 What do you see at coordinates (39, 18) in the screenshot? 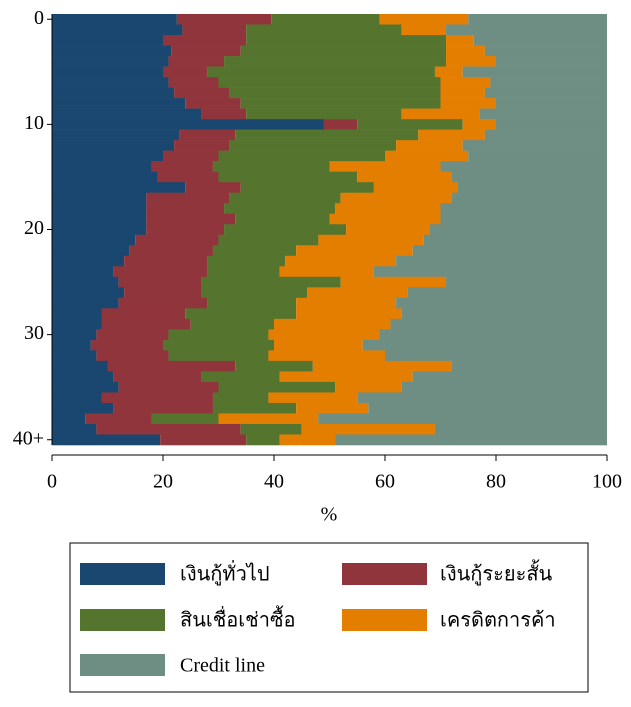
I see `y-tick-label: 0` at bounding box center [39, 18].